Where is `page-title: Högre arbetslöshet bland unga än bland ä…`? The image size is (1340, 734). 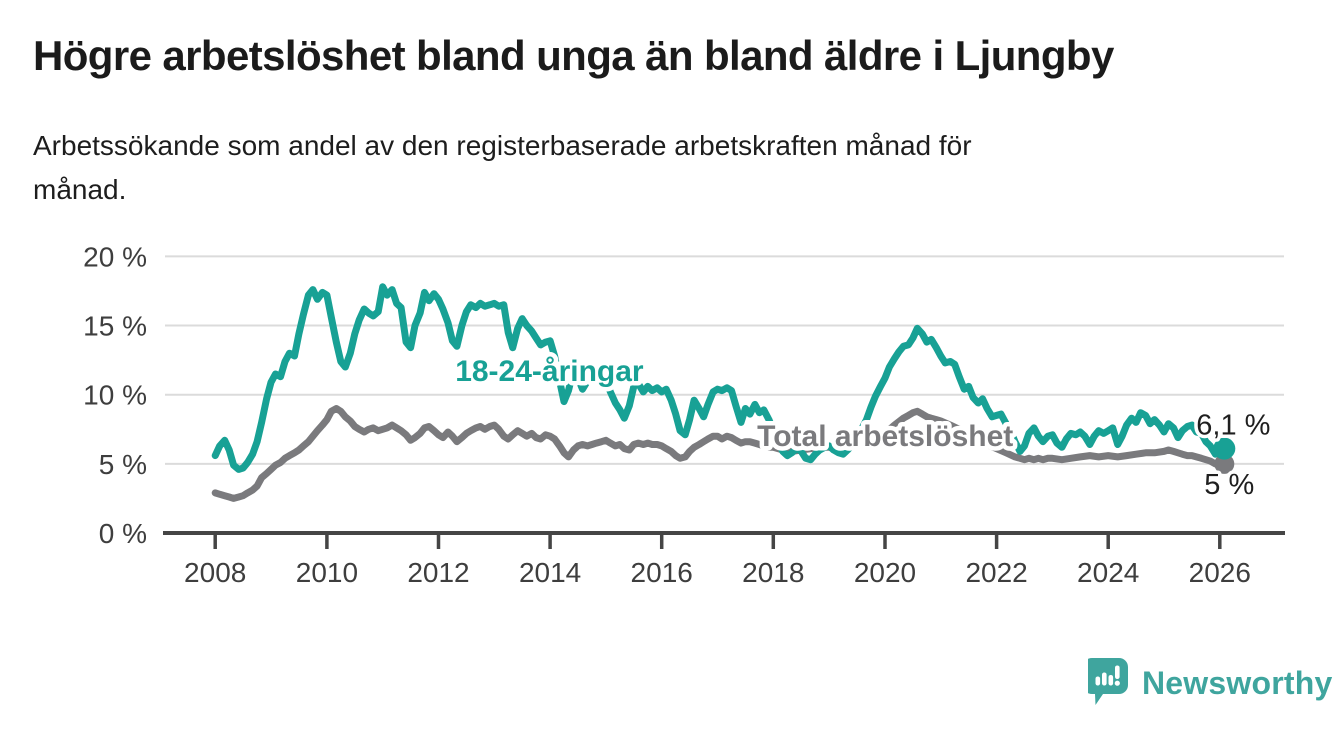 page-title: Högre arbetslöshet bland unga än bland ä… is located at coordinates (573, 55).